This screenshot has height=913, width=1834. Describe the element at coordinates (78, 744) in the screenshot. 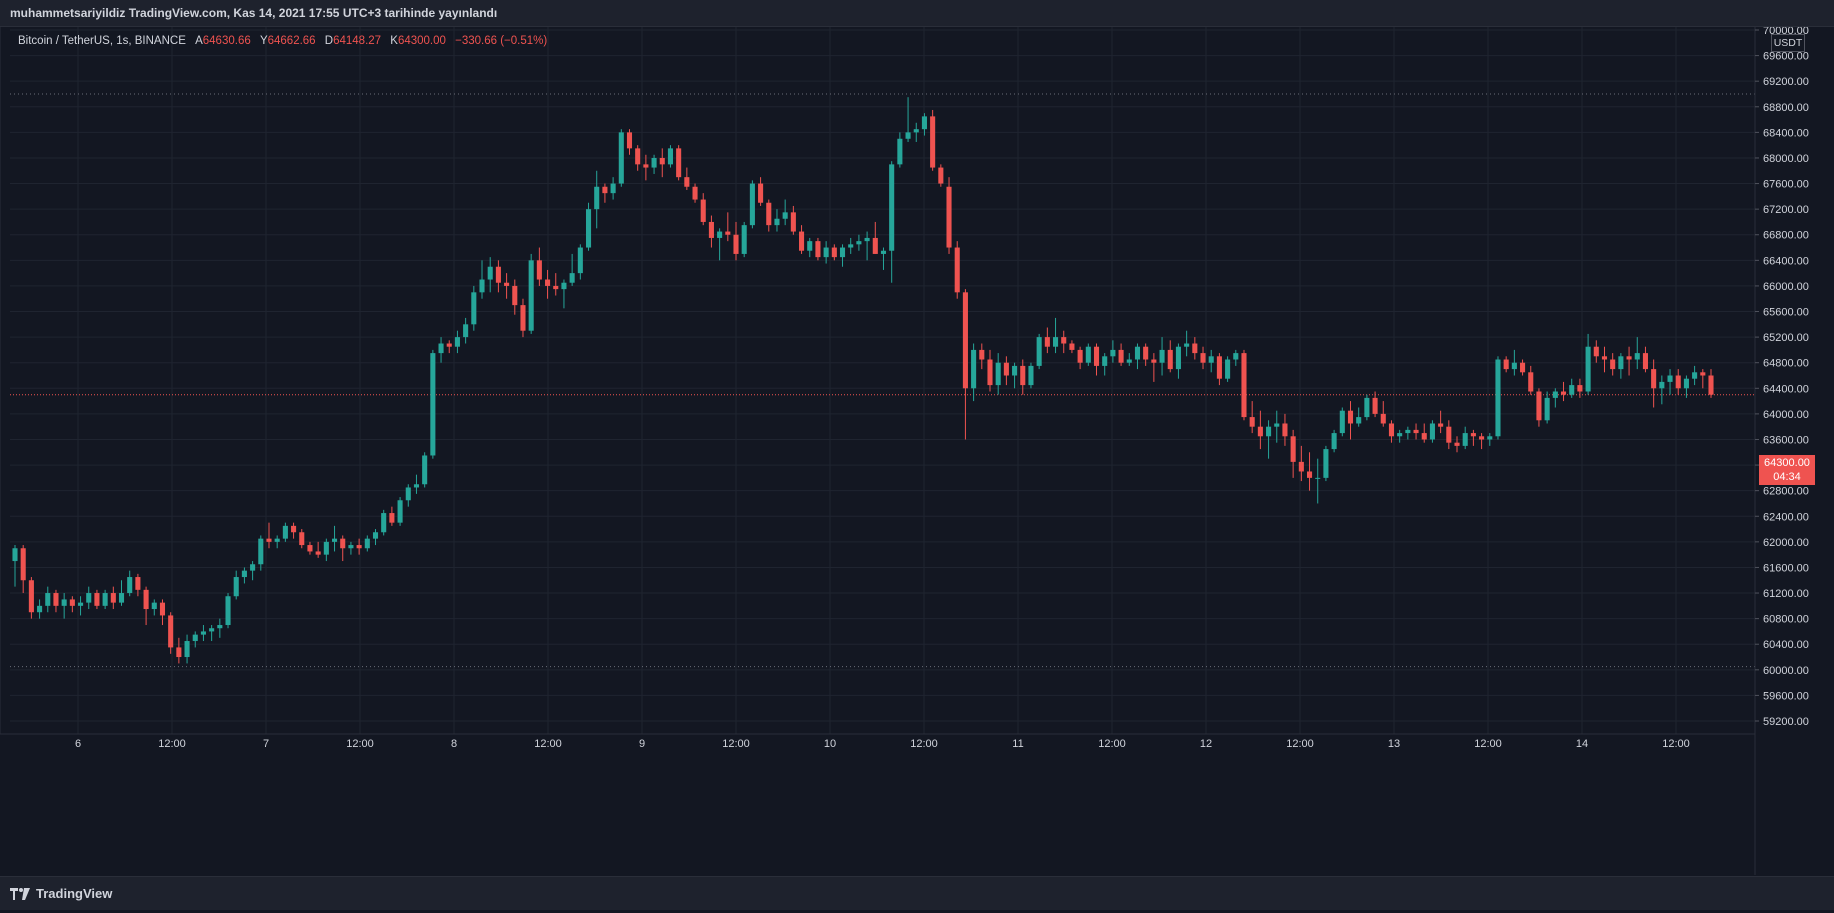

I see `x-tick-label: 6` at that location.